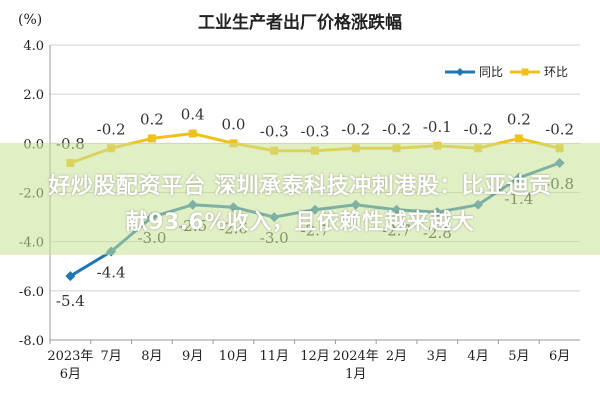 This screenshot has height=404, width=600. Describe the element at coordinates (506, 72) in the screenshot. I see `legend: 同比 环比` at that location.